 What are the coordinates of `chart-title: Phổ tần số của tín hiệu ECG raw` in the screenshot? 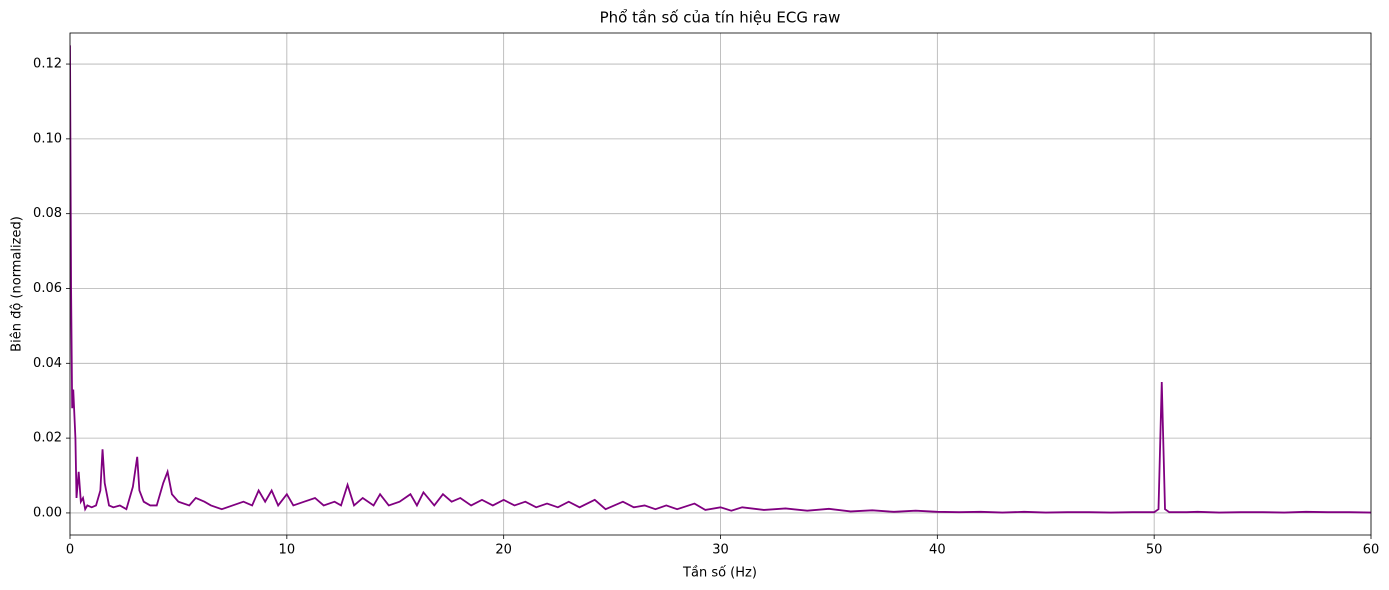 It's located at (720, 18).